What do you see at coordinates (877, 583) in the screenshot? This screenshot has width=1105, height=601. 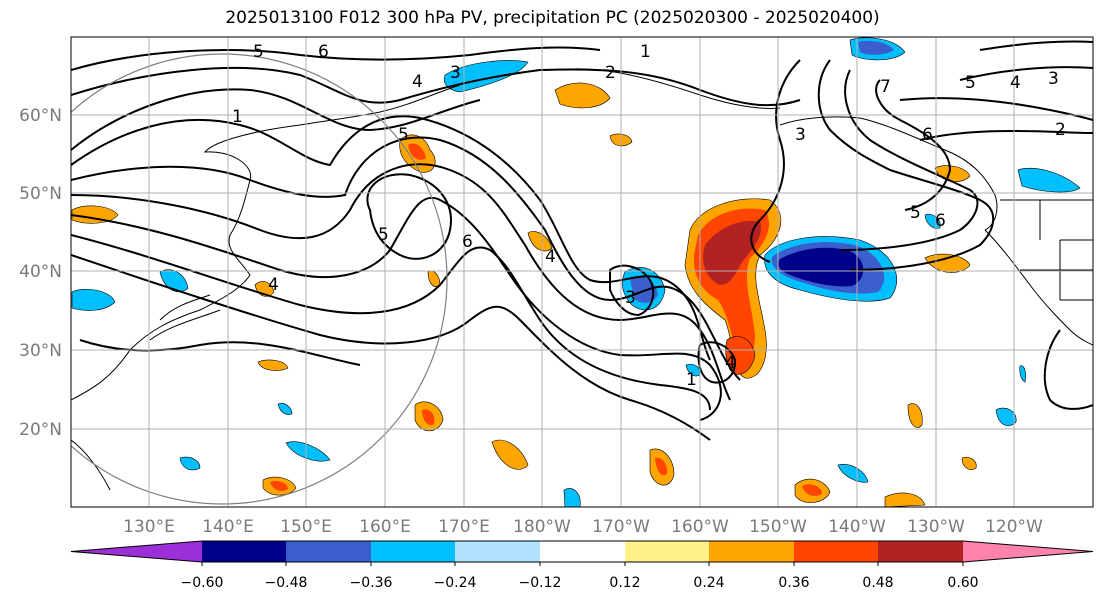 I see `colorbar-tick-label: 0.48` at bounding box center [877, 583].